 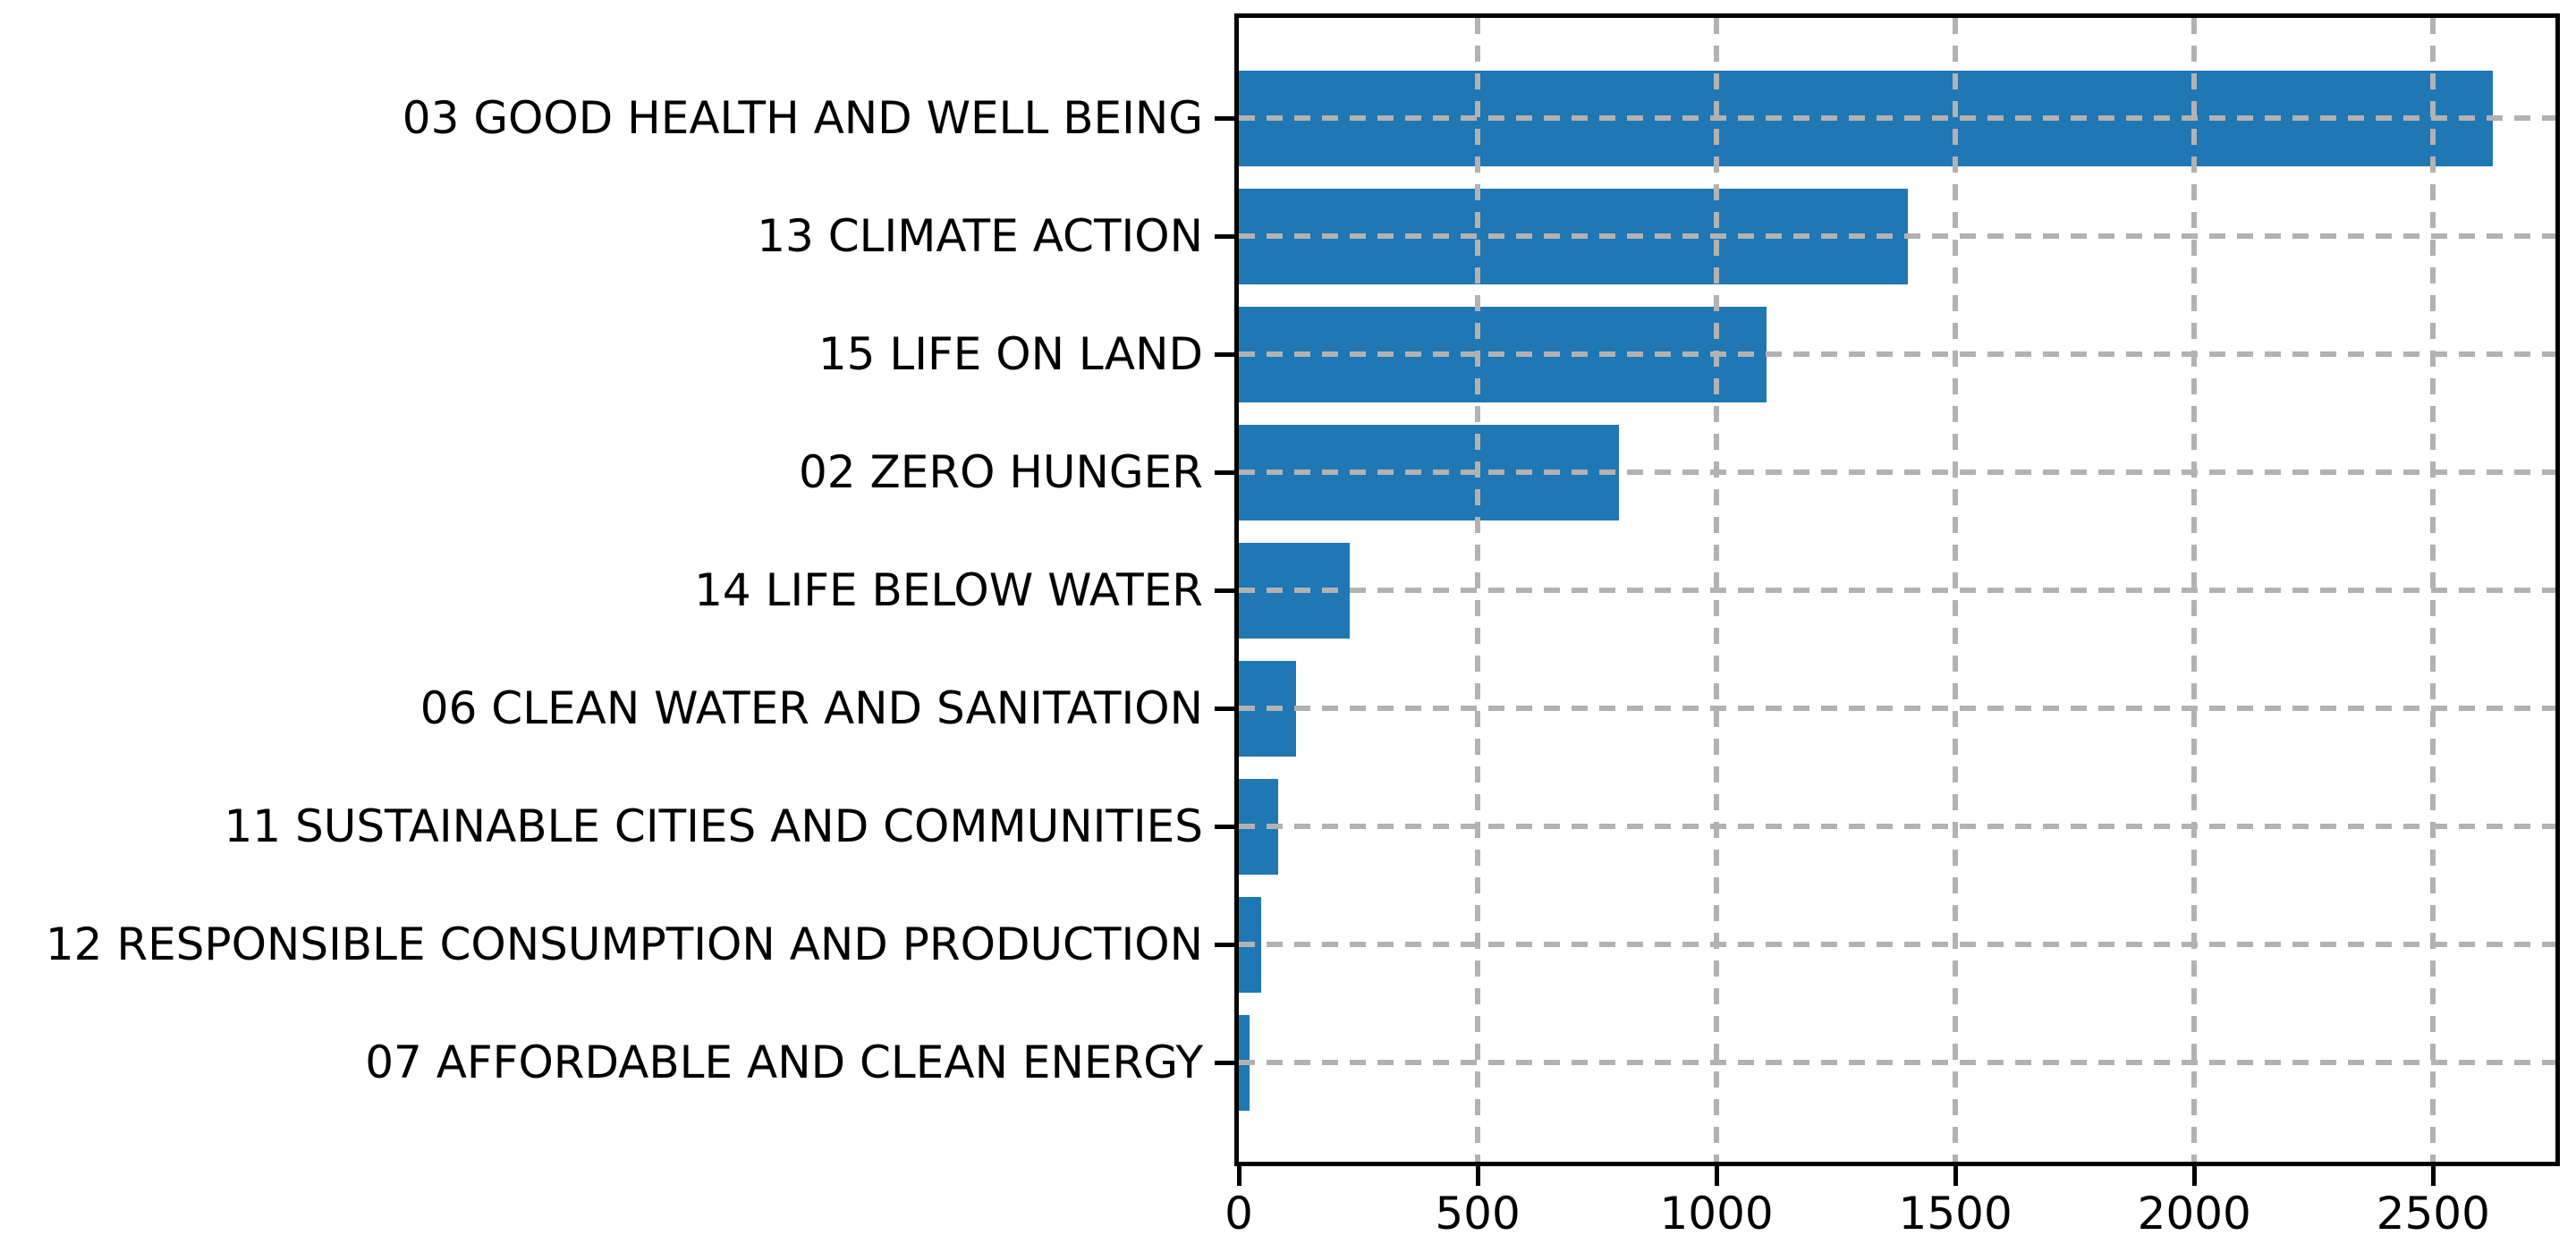 I want to click on y-category-label: 06 CLEAN WATER AND SANITATION, so click(x=811, y=708).